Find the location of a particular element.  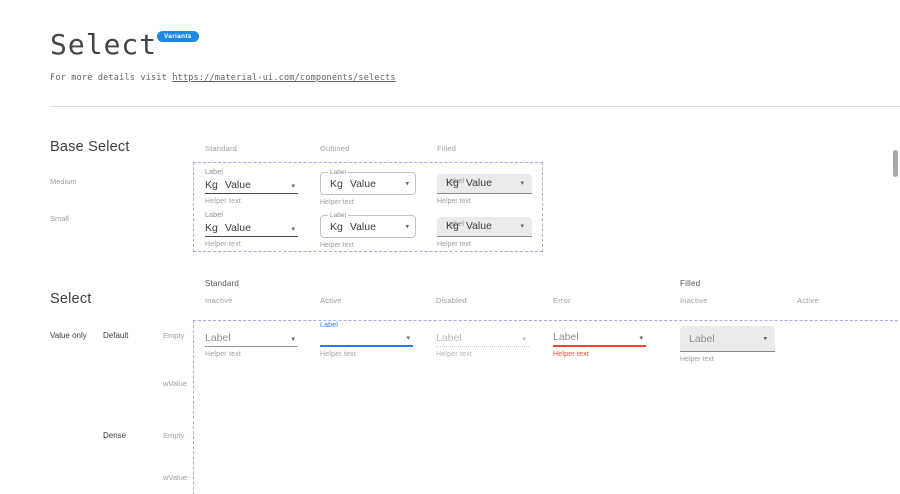

row-header-small: Small is located at coordinates (59, 218).